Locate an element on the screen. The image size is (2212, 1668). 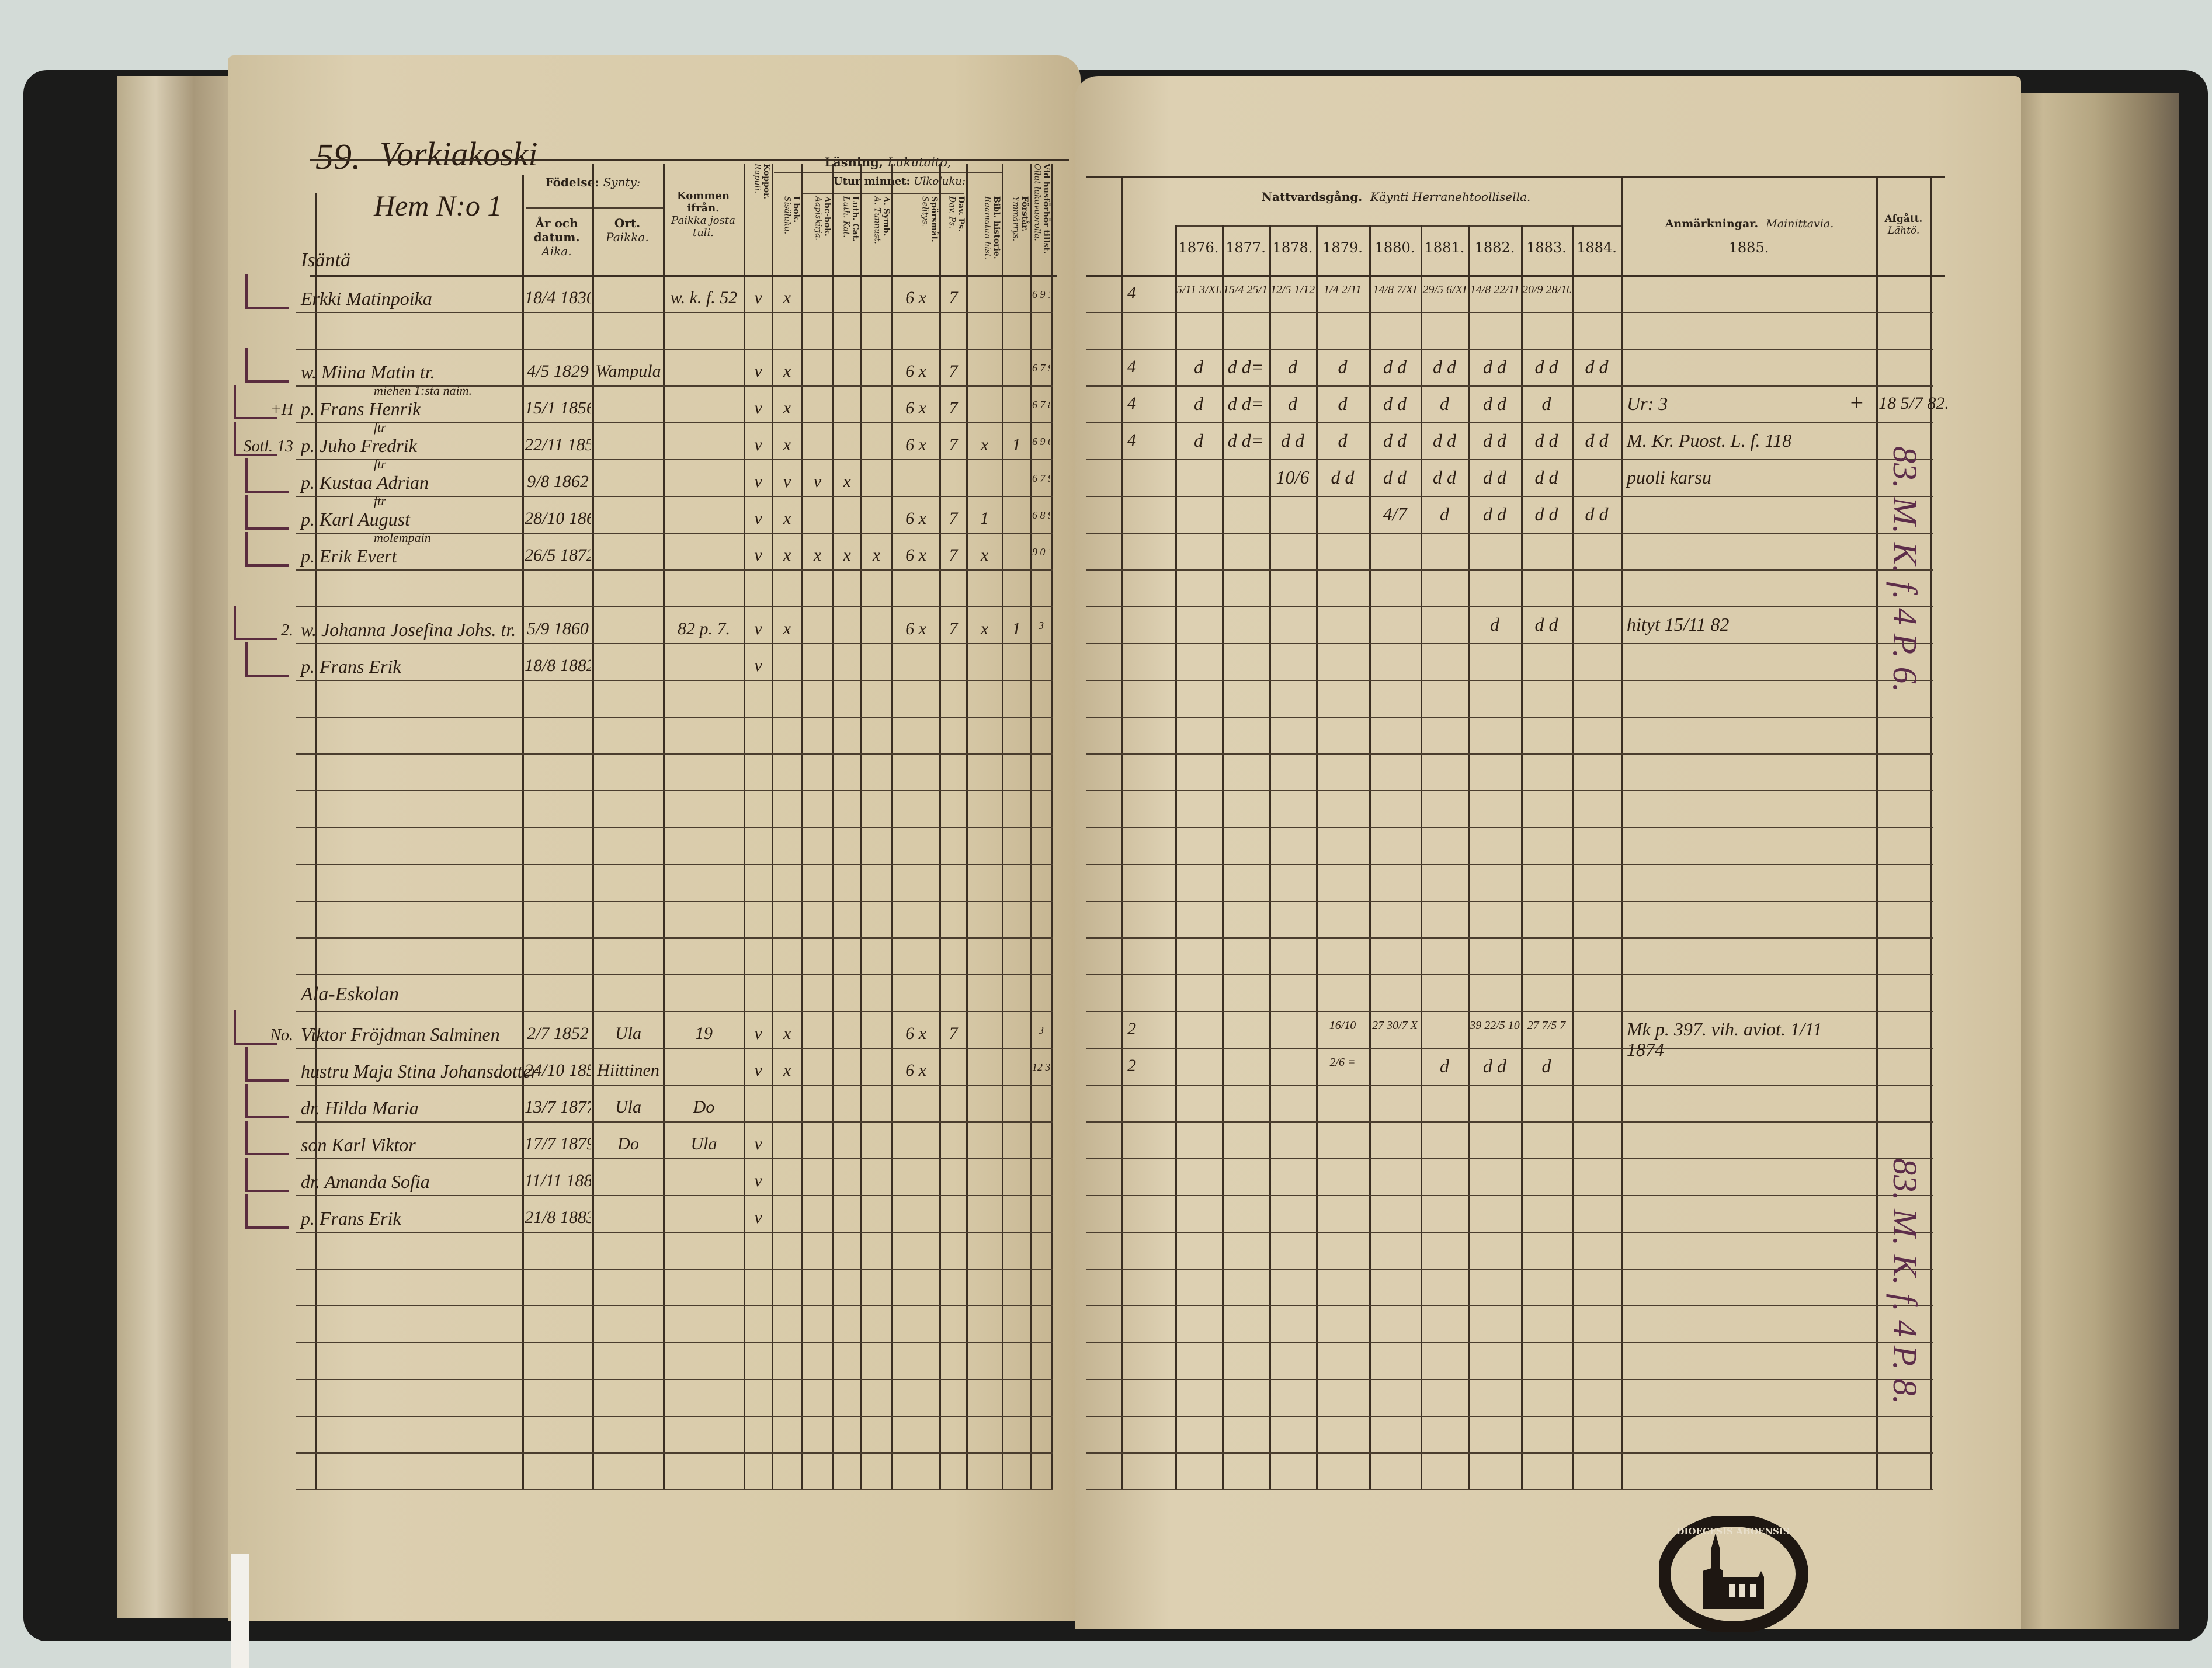
entry-prefix: +H is located at coordinates (281, 410).